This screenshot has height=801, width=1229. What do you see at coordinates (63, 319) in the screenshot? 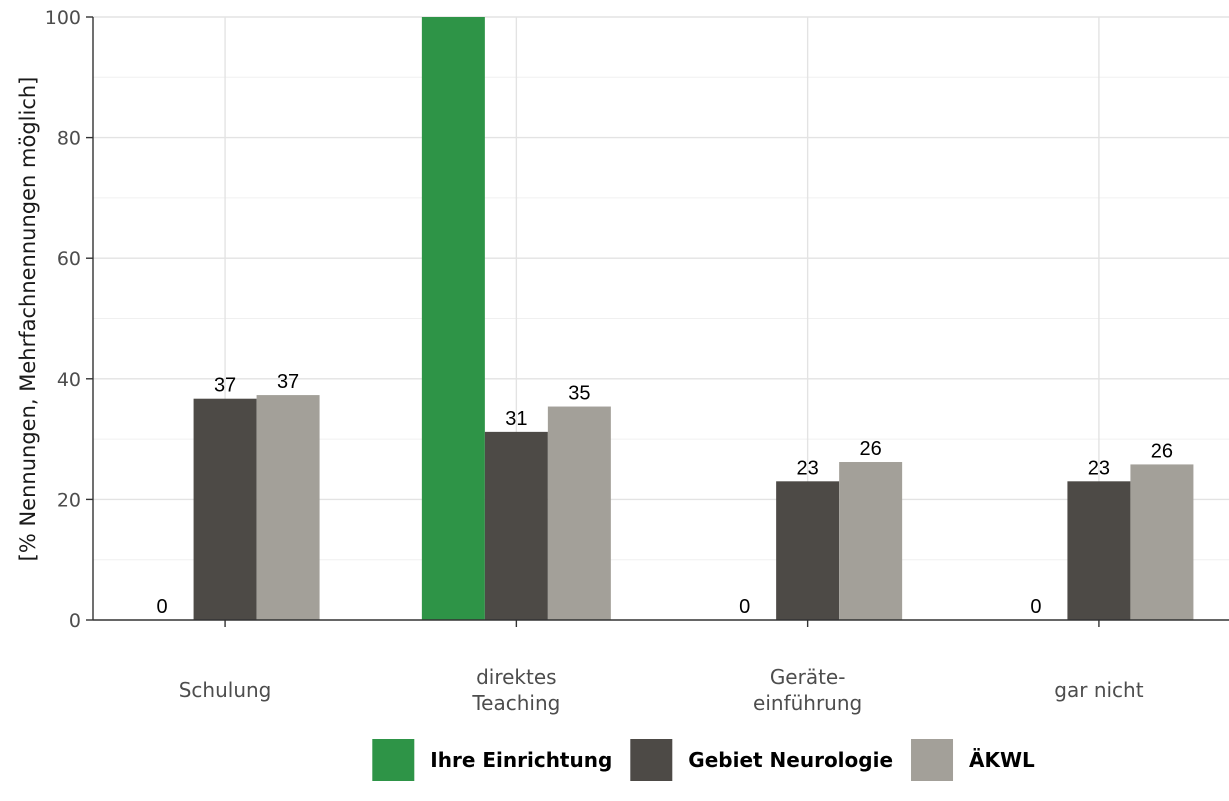
I see `y-tick-labels: 0 20 40 60 80 100` at bounding box center [63, 319].